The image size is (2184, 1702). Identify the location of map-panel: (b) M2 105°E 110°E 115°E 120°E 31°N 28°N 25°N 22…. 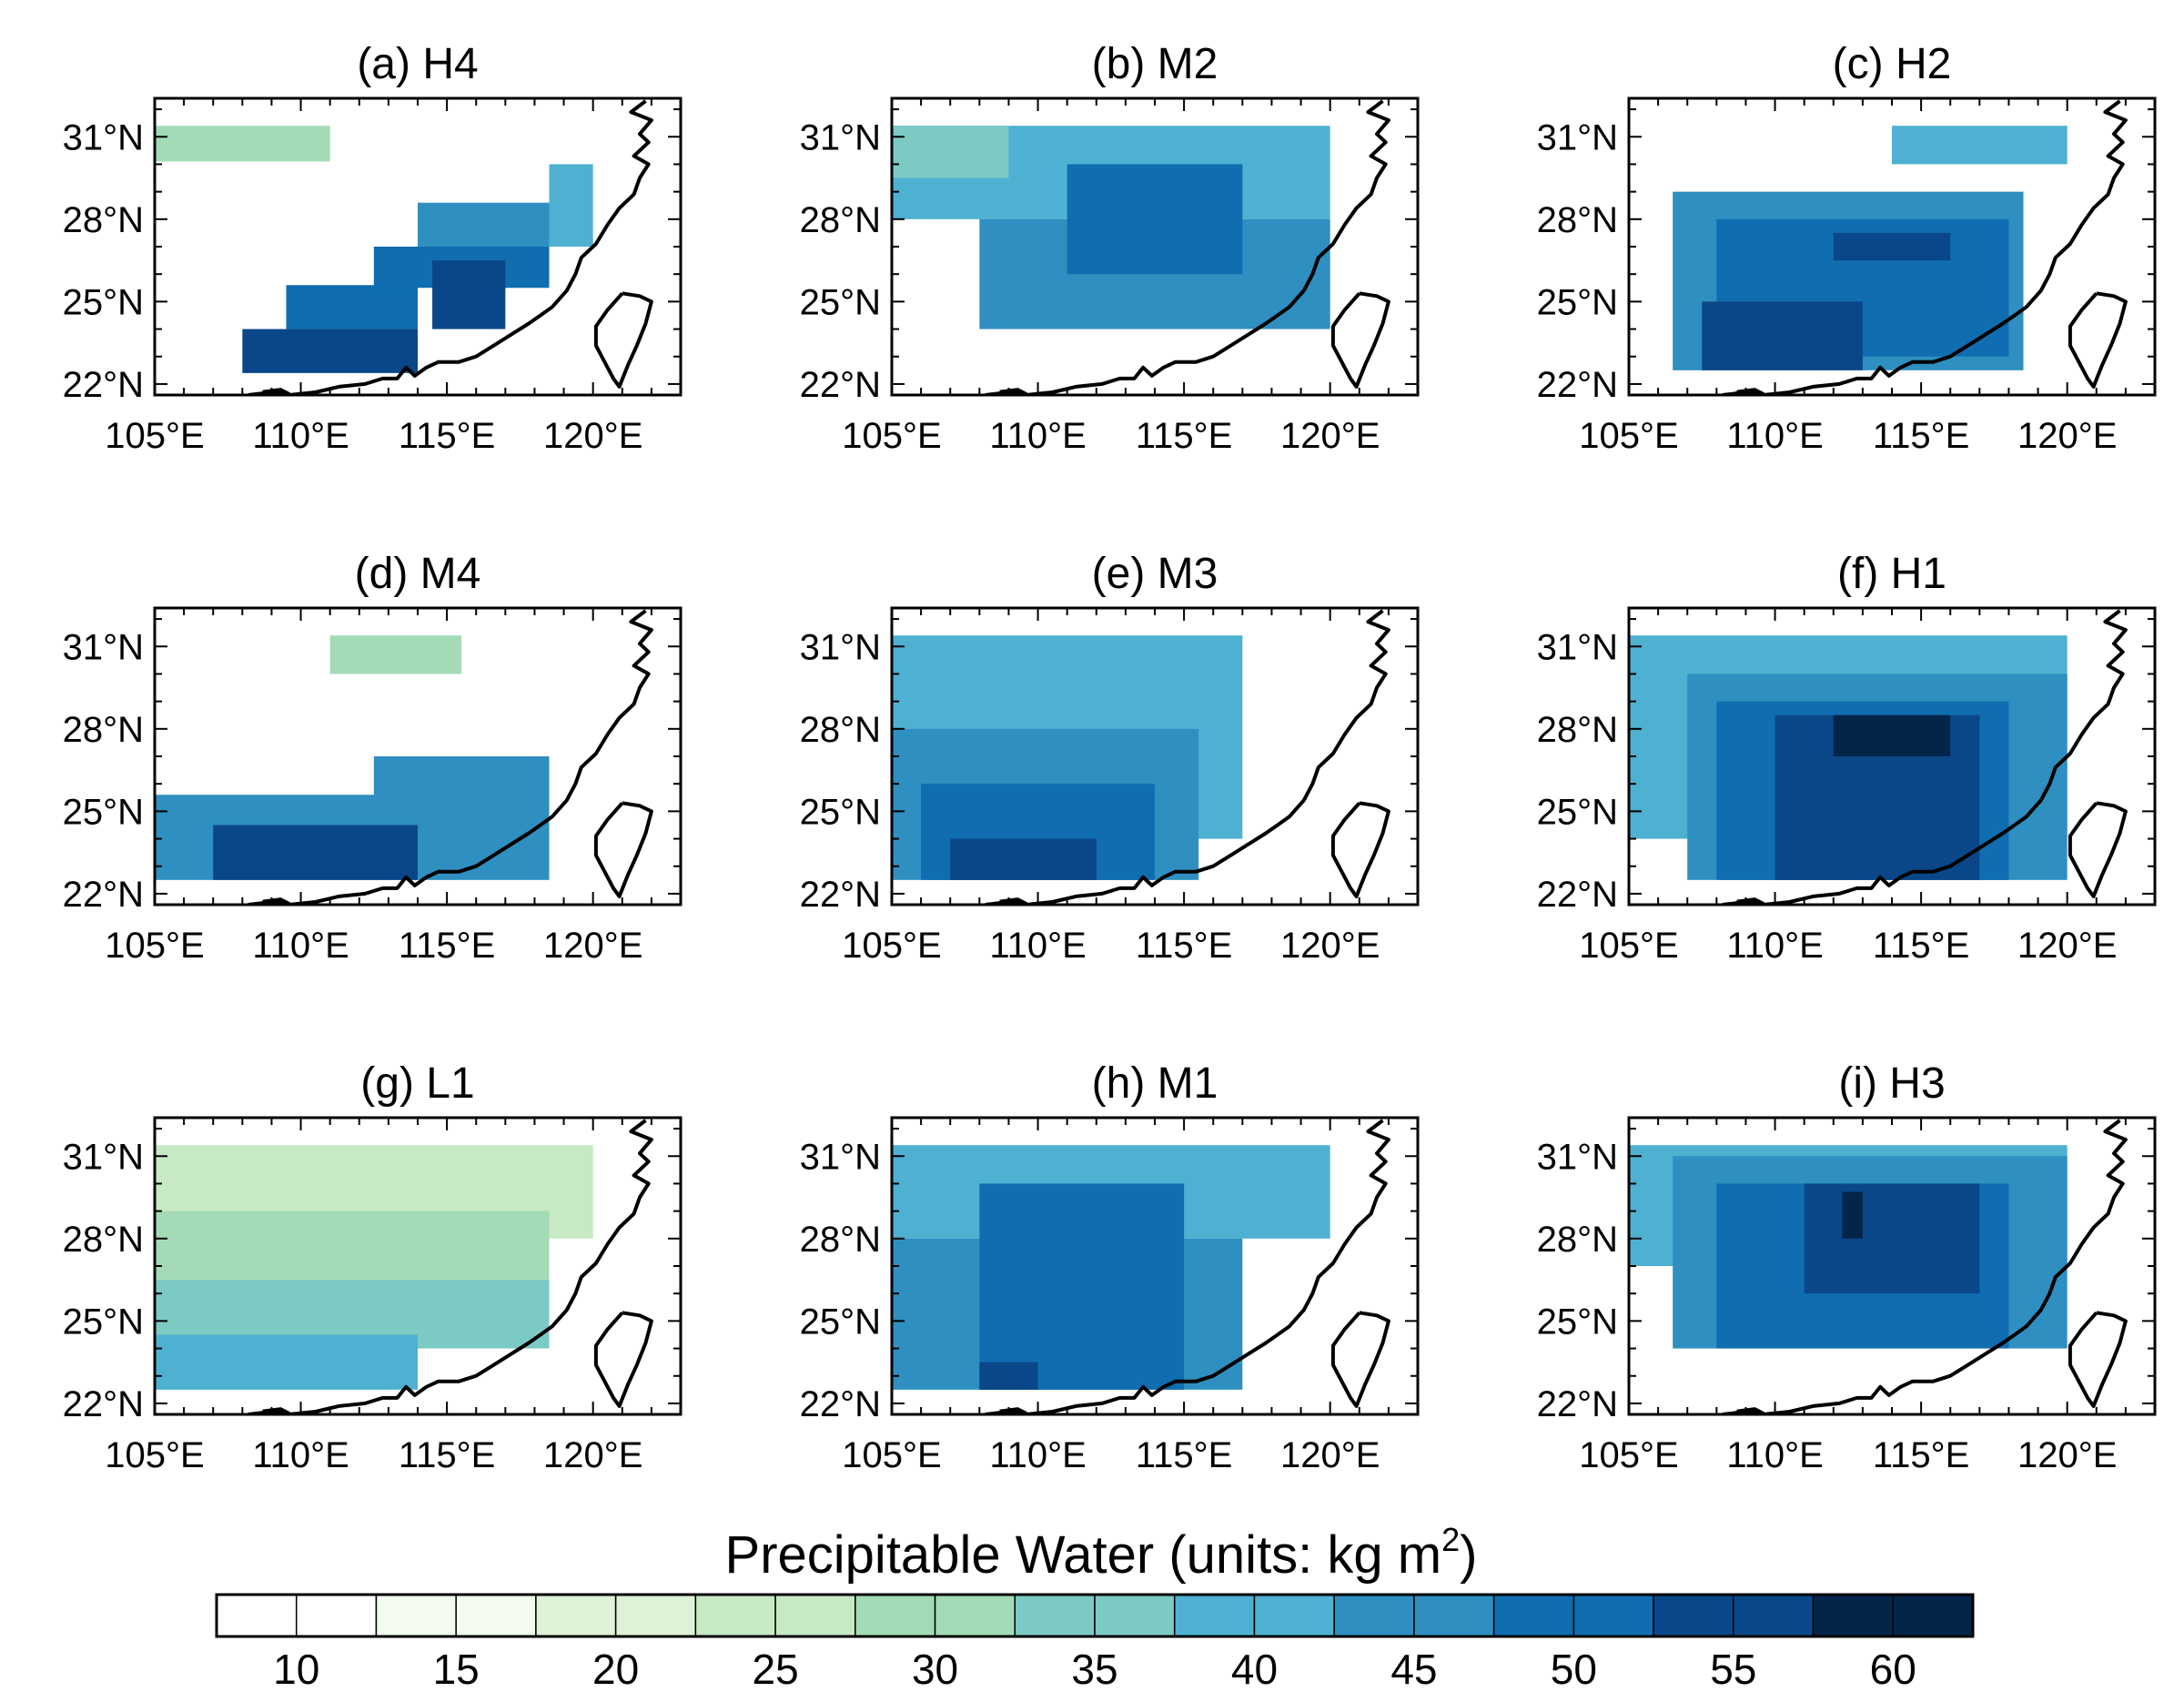
(1110, 248).